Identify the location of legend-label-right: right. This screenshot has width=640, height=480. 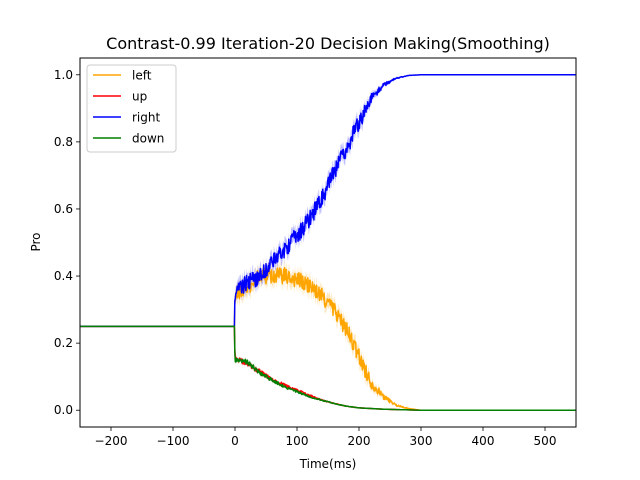
(146, 118).